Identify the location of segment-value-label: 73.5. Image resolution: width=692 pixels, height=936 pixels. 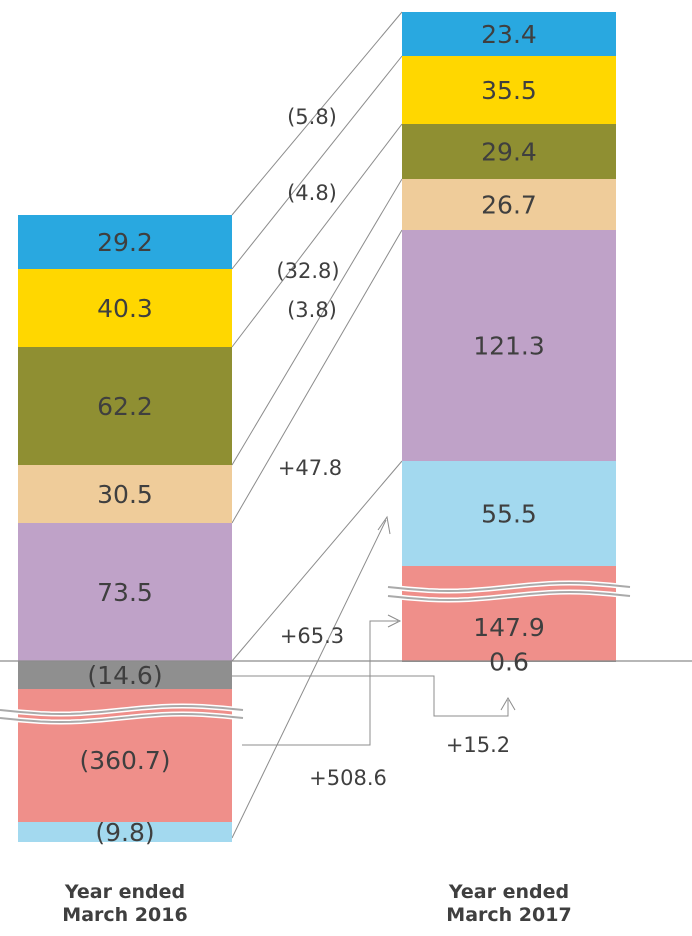
(125, 592).